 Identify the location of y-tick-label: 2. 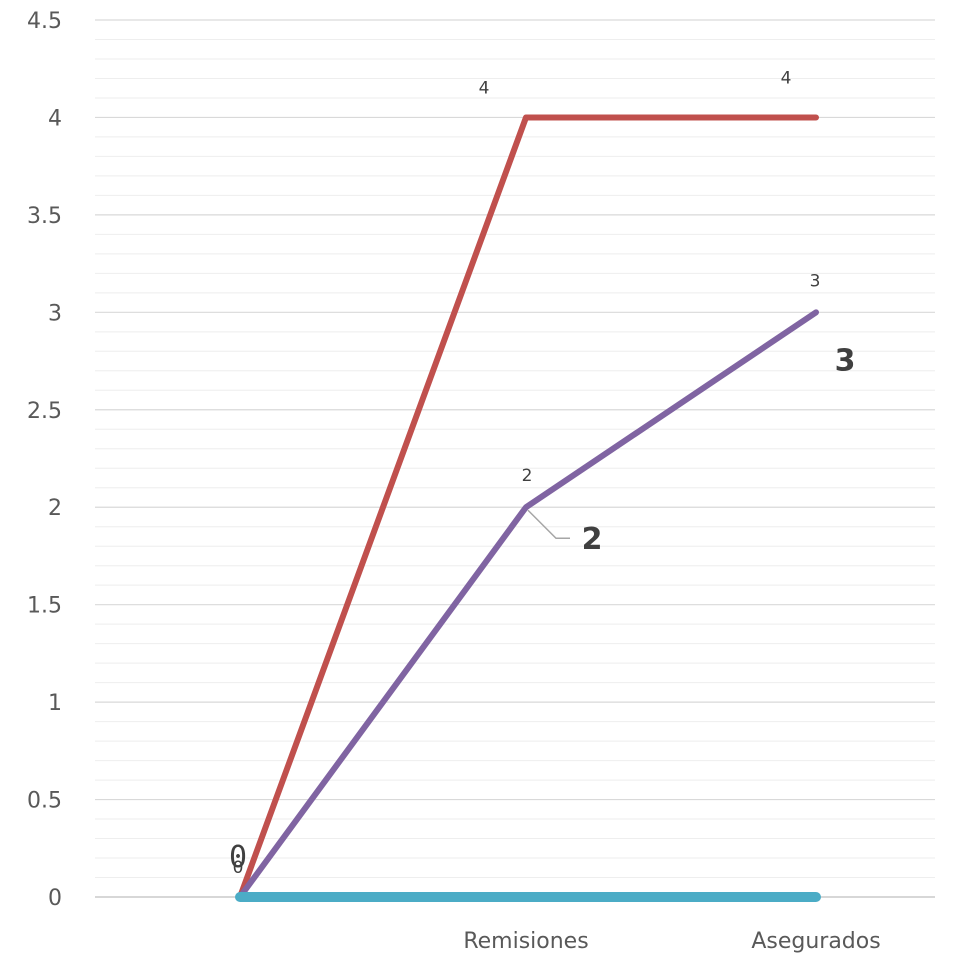
(55, 508).